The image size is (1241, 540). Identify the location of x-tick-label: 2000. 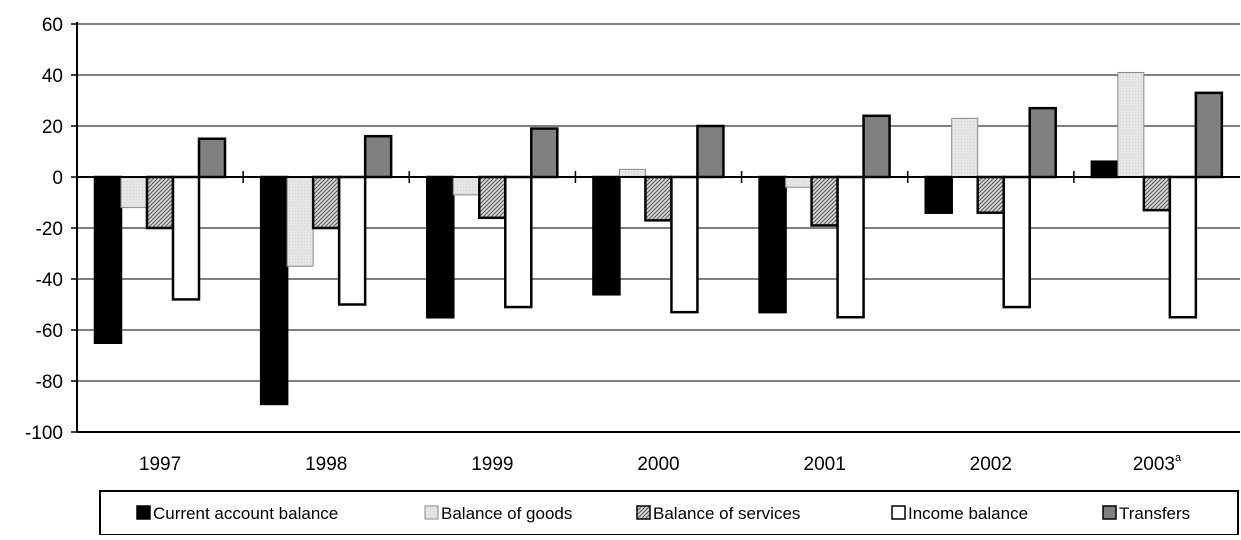
(658, 464).